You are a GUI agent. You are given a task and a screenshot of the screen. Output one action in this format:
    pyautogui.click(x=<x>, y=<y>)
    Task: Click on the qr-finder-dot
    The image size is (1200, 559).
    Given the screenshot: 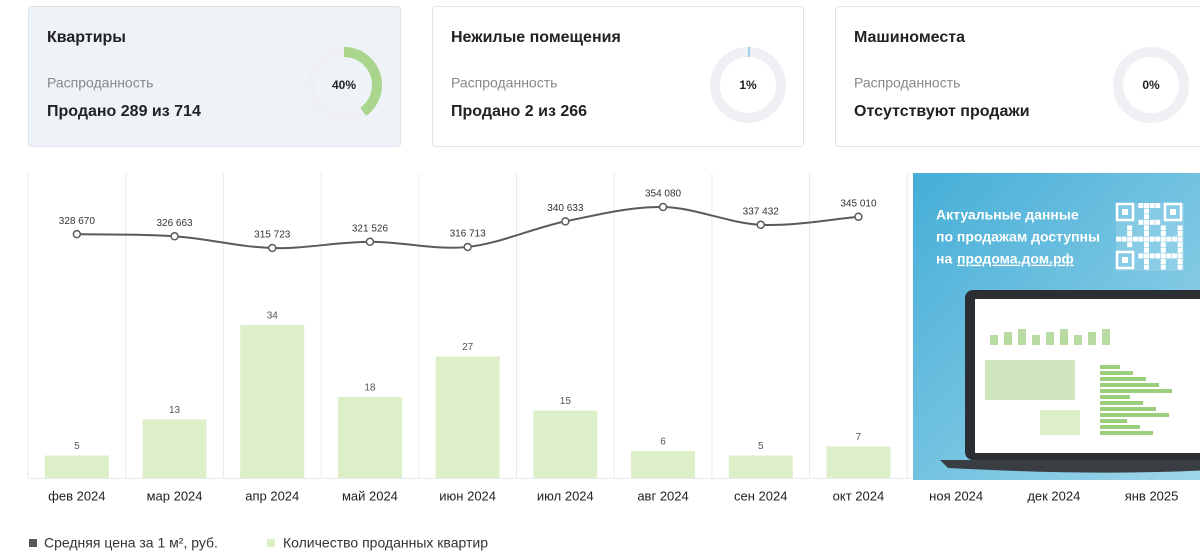 What is the action you would take?
    pyautogui.click(x=1125, y=212)
    